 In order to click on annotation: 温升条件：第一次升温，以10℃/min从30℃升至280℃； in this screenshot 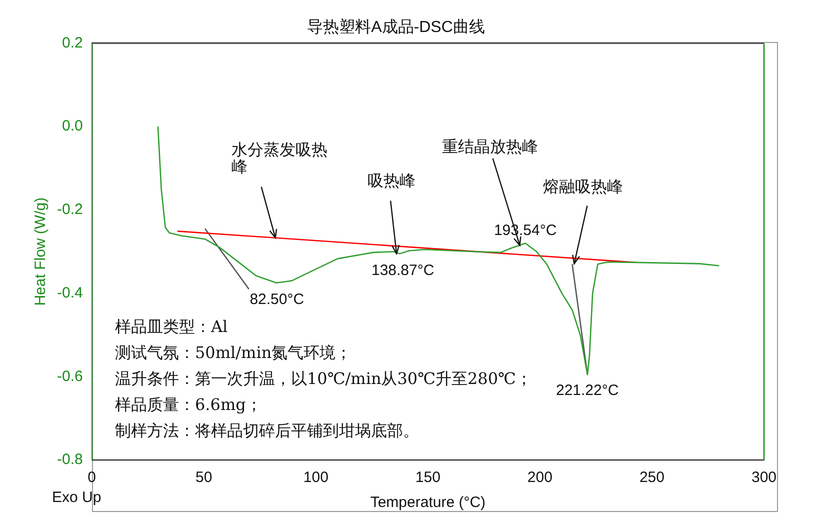, I will do `click(323, 378)`.